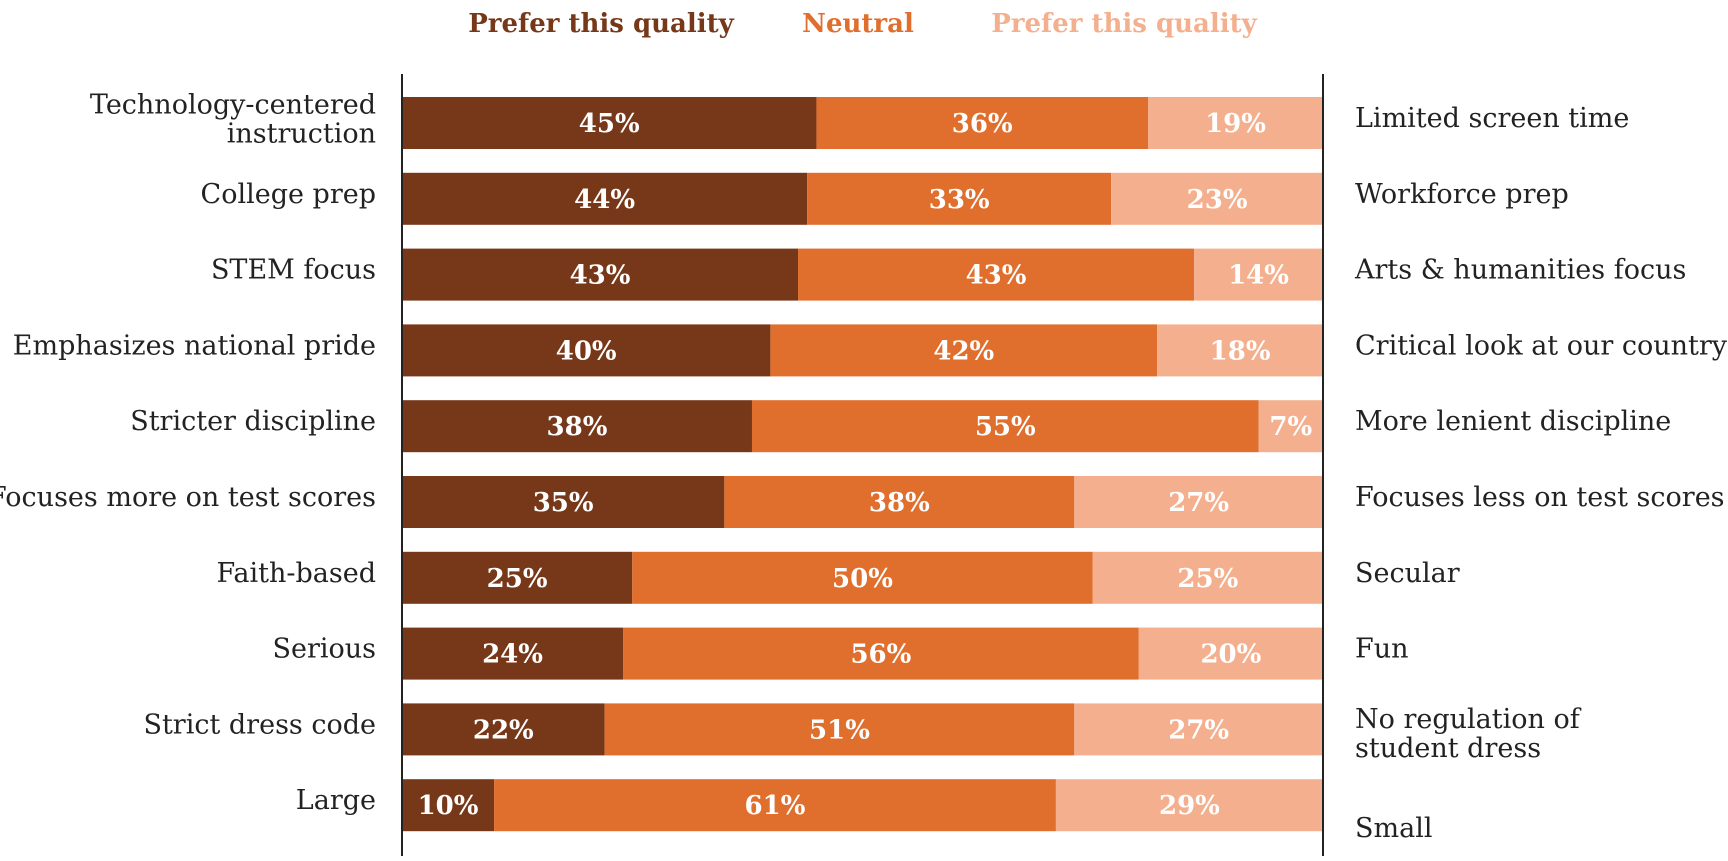 This screenshot has height=861, width=1728. I want to click on data-label-left: 38%, so click(577, 427).